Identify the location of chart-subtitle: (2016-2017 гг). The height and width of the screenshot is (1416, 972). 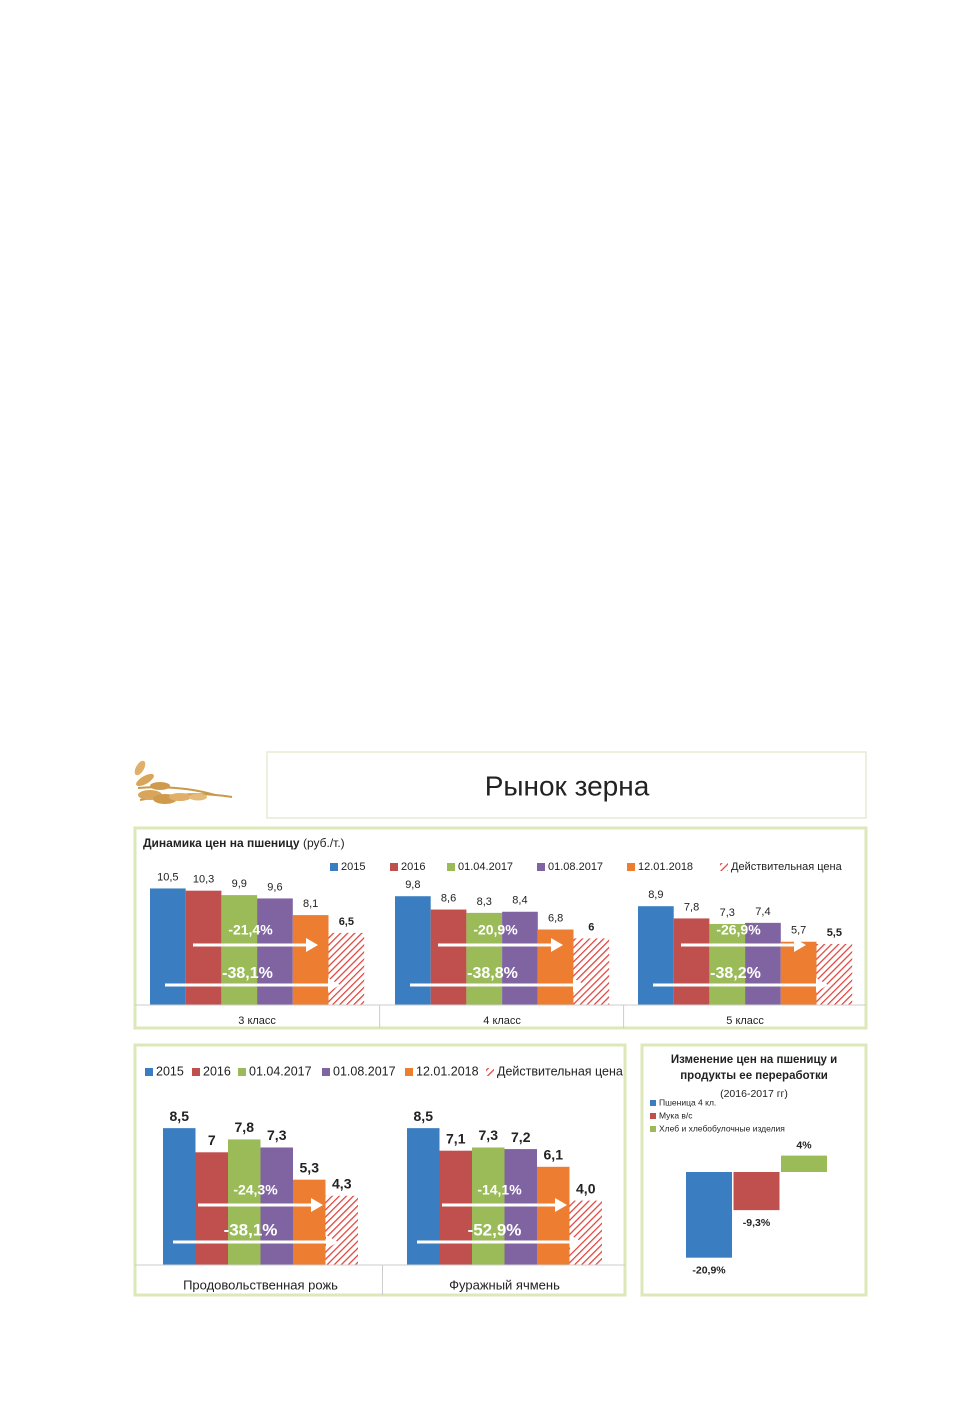
(754, 1094).